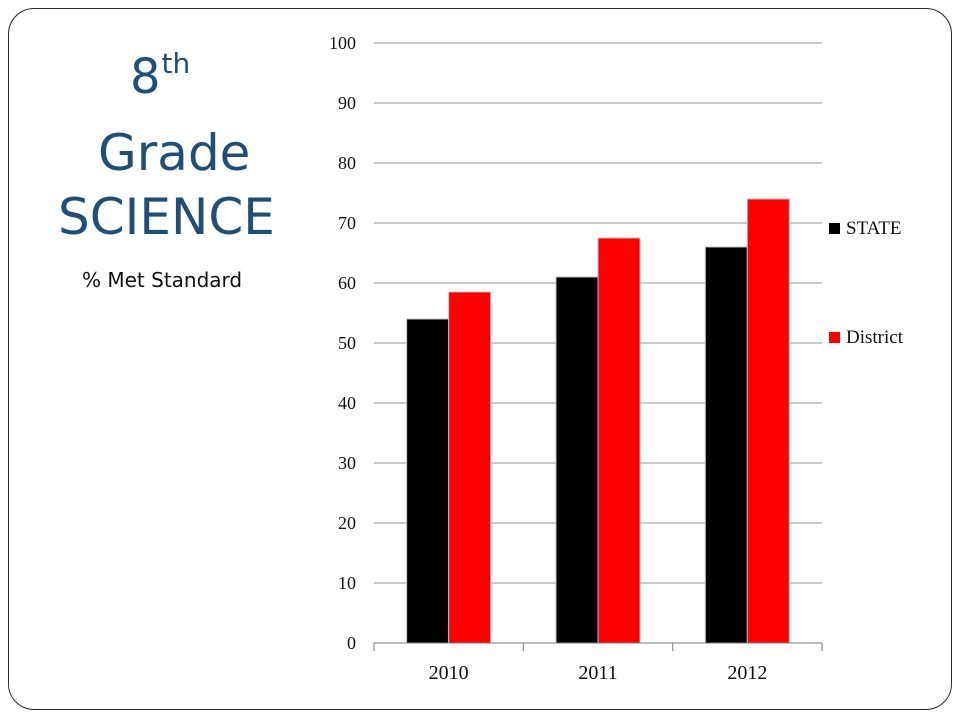  I want to click on y-tick-label: 50, so click(347, 343).